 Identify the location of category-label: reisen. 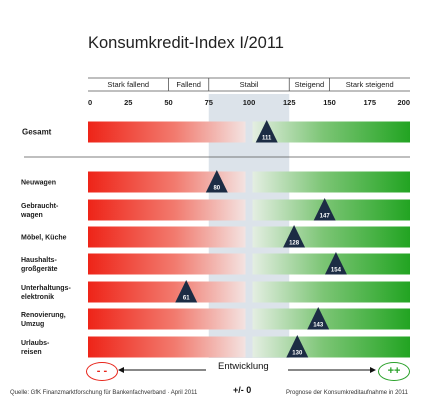
(31, 352).